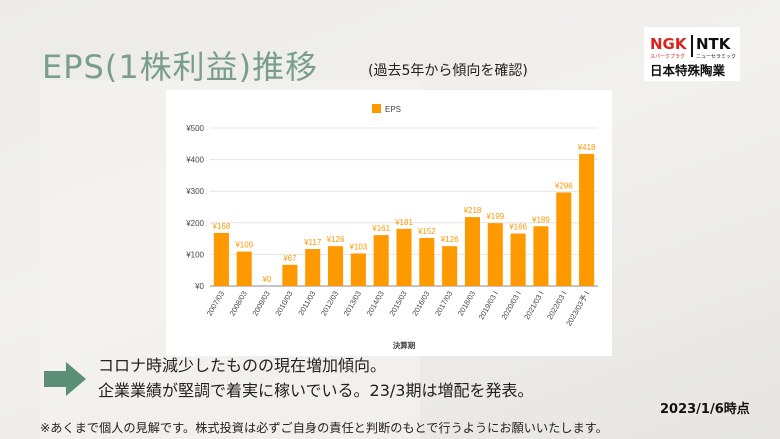 This screenshot has width=780, height=439. I want to click on data-label: ¥166, so click(517, 227).